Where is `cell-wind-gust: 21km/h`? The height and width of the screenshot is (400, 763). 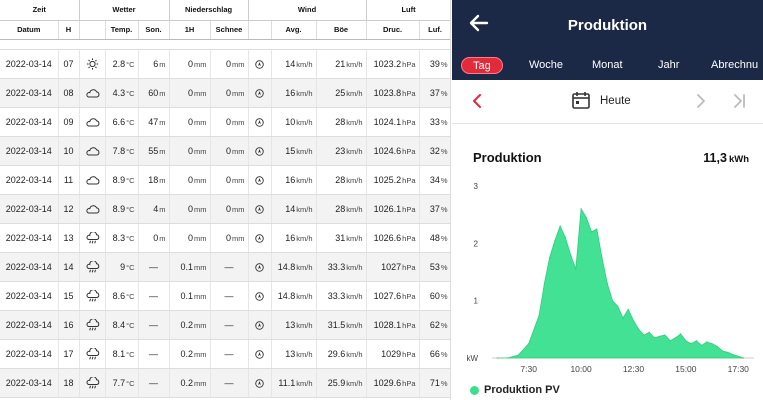 cell-wind-gust: 21km/h is located at coordinates (341, 64).